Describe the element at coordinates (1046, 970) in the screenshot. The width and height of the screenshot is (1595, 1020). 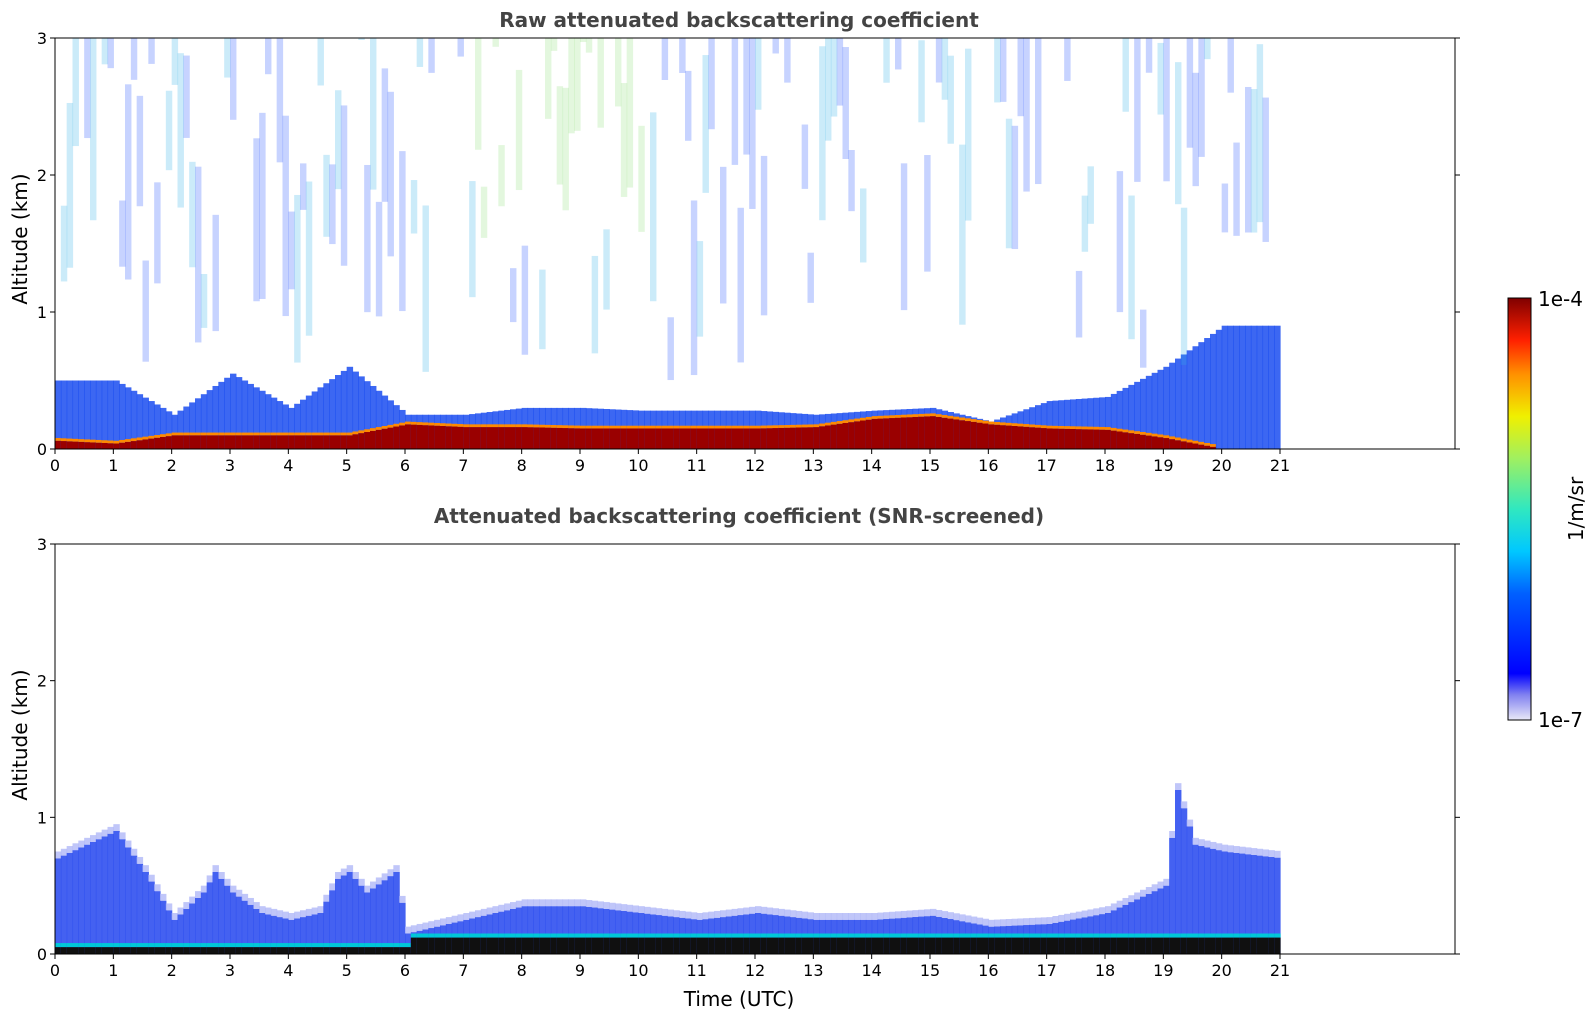
I see `x-tick-label: 17` at that location.